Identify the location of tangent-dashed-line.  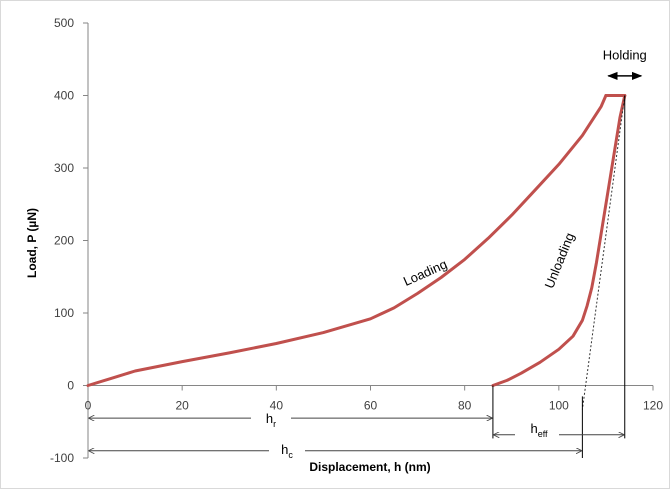
(603, 252).